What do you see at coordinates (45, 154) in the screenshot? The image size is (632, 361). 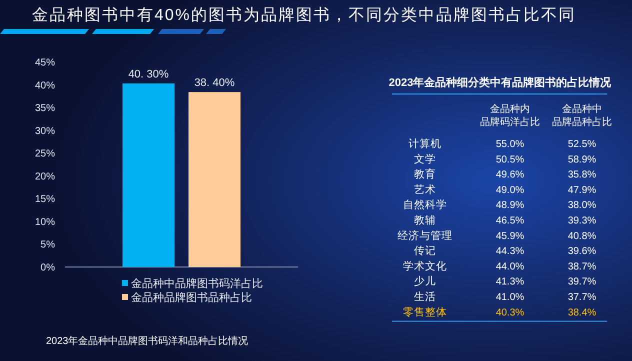 I see `y-tick-label: 25%` at bounding box center [45, 154].